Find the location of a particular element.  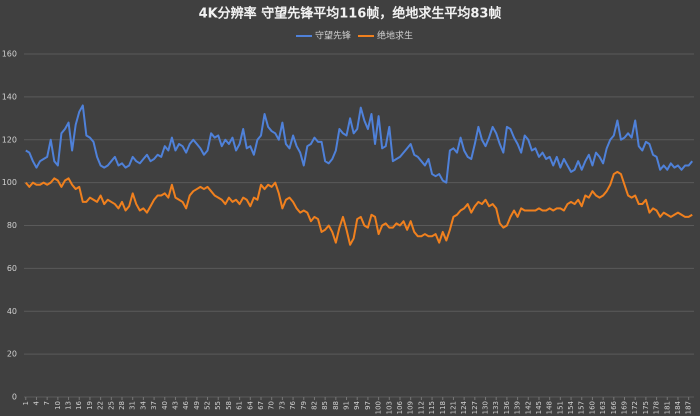

x-tick-label: 55 is located at coordinates (218, 405).